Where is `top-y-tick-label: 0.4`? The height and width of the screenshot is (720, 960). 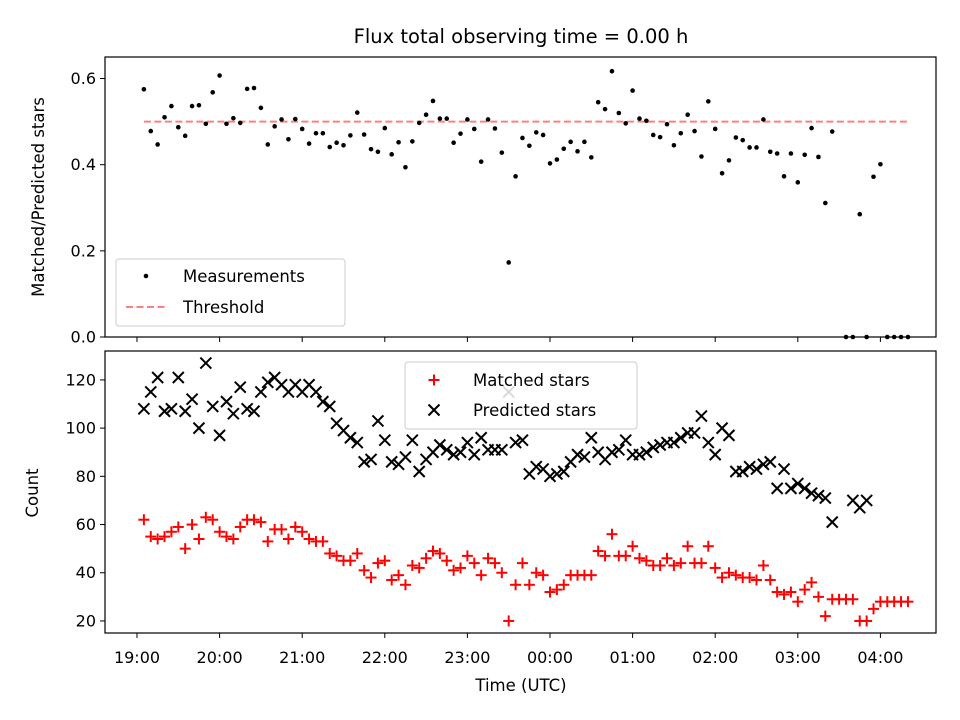 top-y-tick-label: 0.4 is located at coordinates (83, 164).